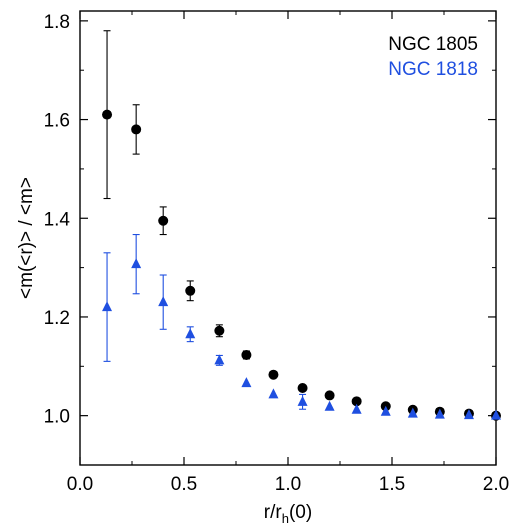 The height and width of the screenshot is (526, 519). I want to click on y-tick-label: 1.6, so click(57, 121).